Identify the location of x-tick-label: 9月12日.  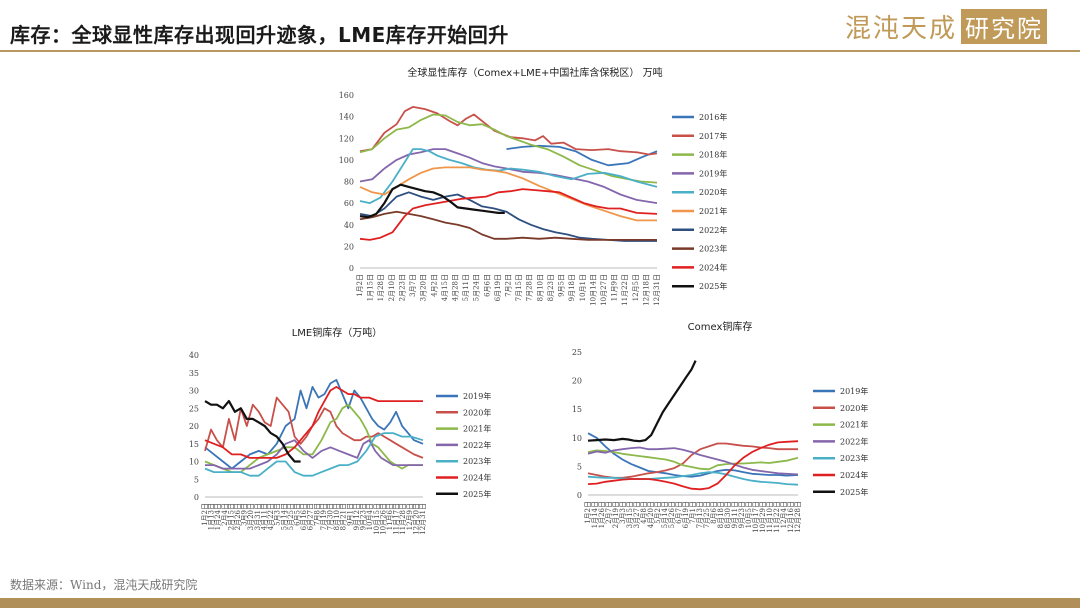
(357, 516).